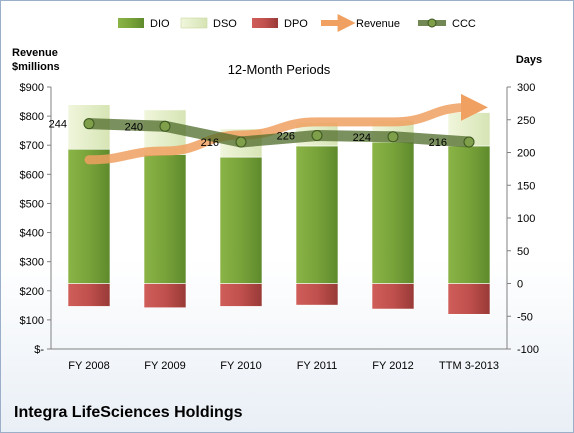 This screenshot has width=574, height=433. What do you see at coordinates (529, 60) in the screenshot?
I see `right-axis-title: Days` at bounding box center [529, 60].